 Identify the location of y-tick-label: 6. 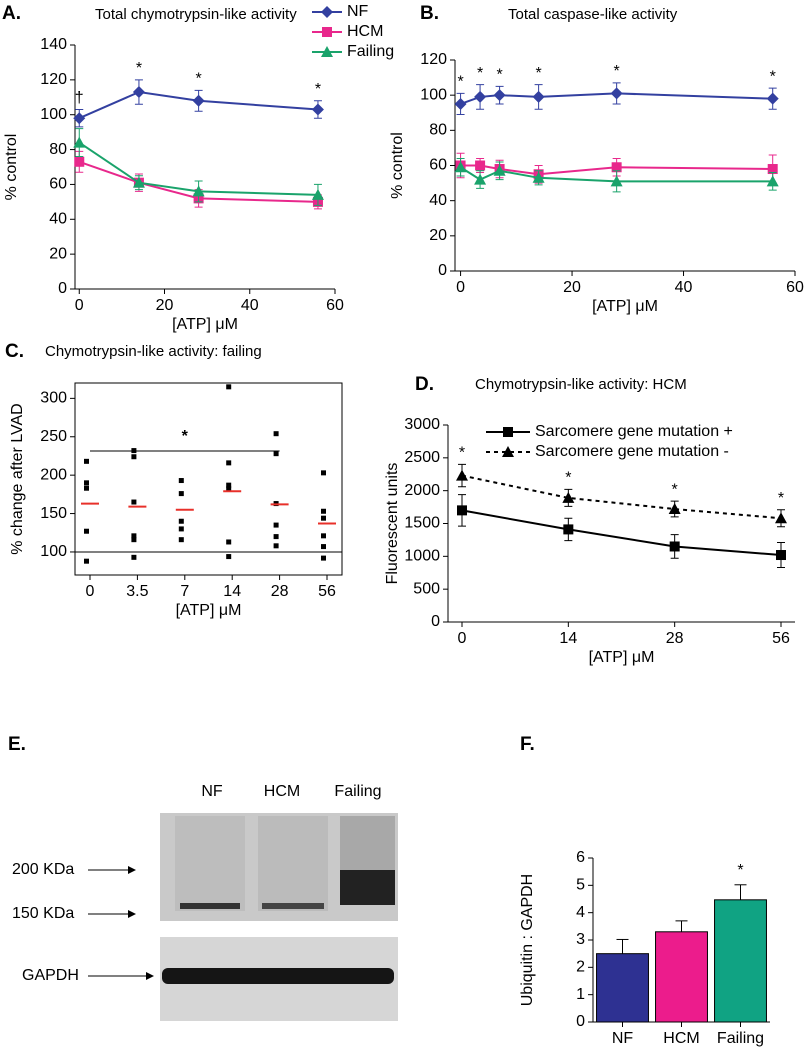
(580, 857).